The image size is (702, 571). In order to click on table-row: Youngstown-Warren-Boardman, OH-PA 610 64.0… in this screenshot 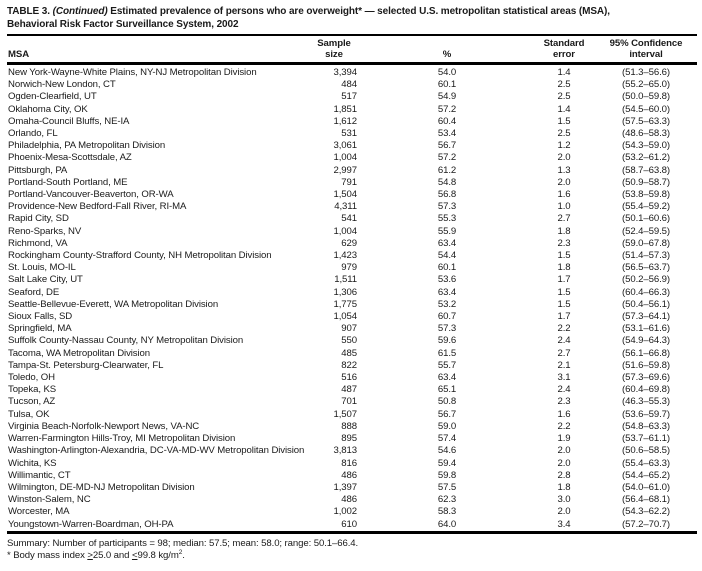, I will do `click(352, 526)`.